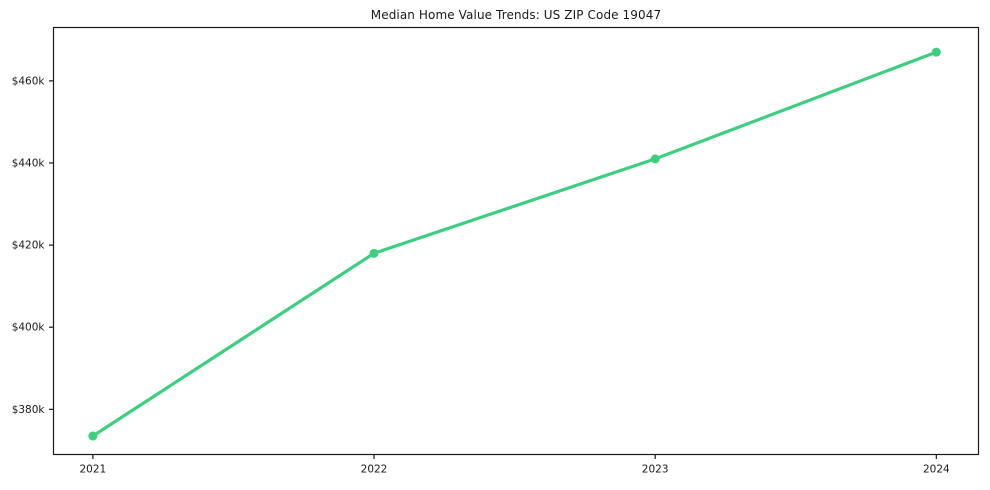 The height and width of the screenshot is (490, 990). Describe the element at coordinates (374, 470) in the screenshot. I see `x-tick-label: 2022` at that location.